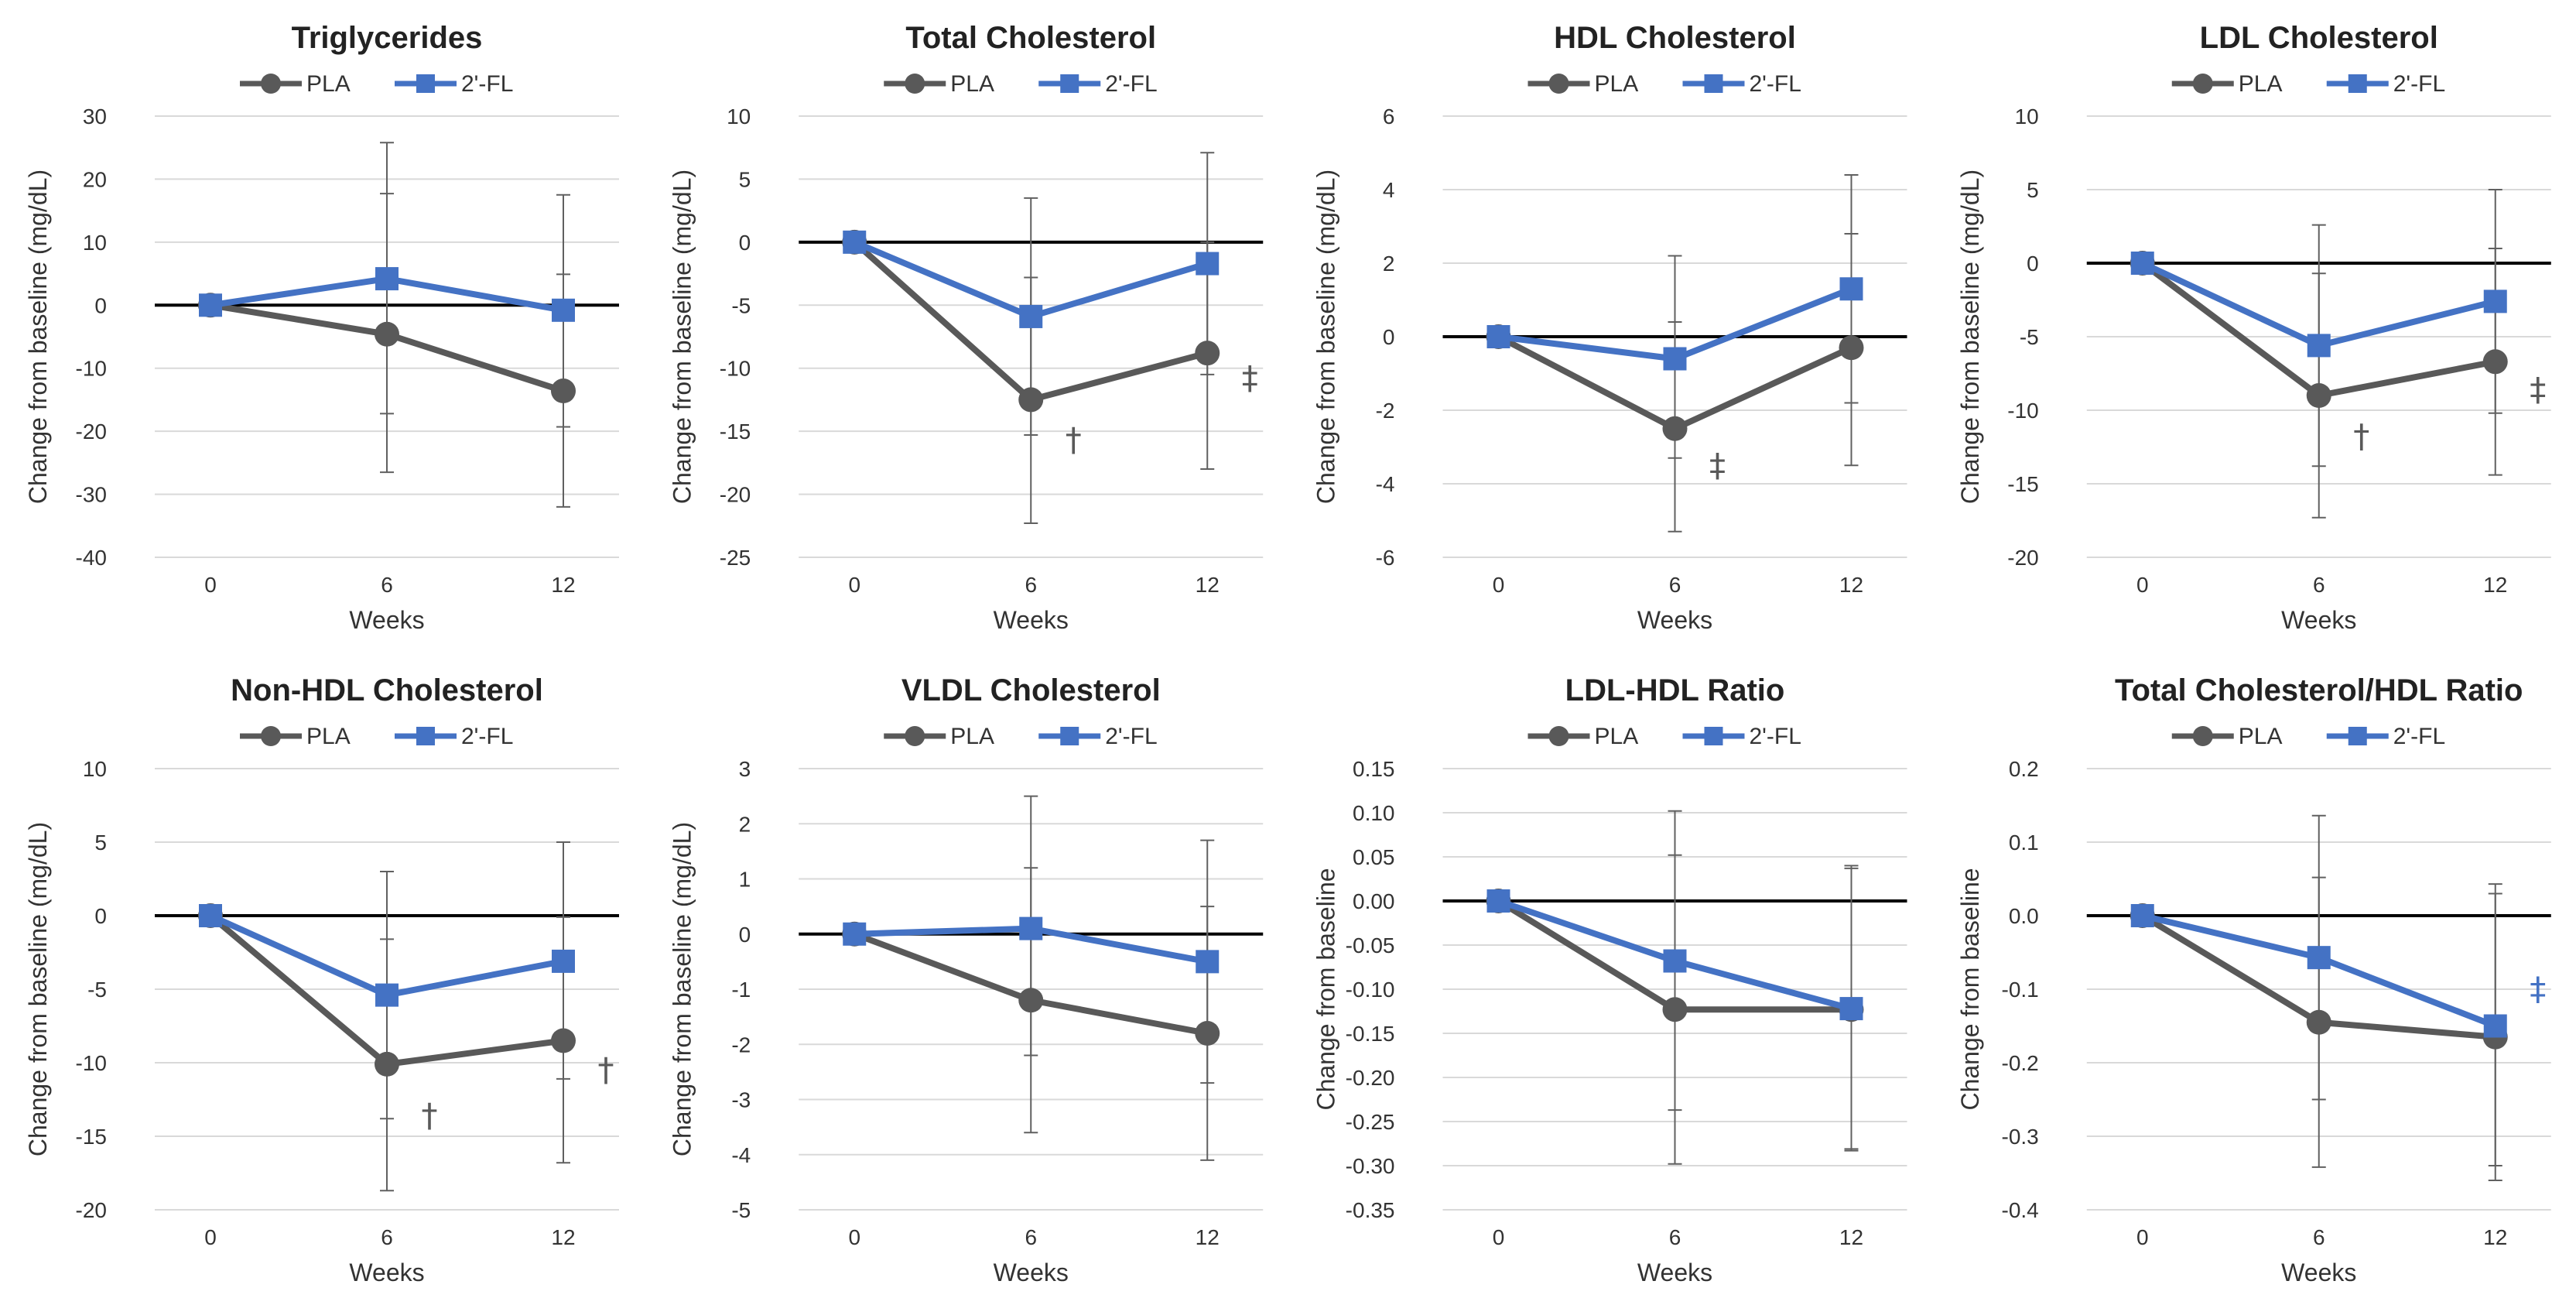  I want to click on y-tick-label: -0.10, so click(1371, 990).